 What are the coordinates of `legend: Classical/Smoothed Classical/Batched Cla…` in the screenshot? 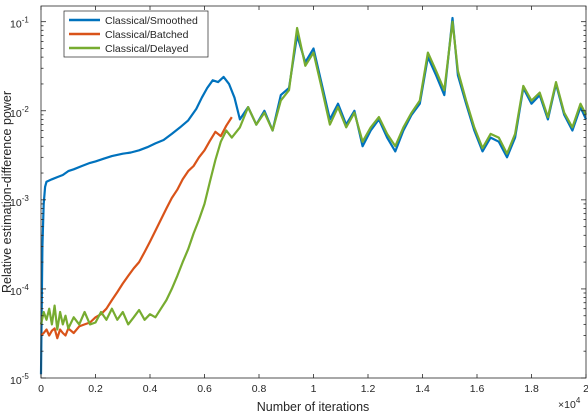 It's located at (136, 34).